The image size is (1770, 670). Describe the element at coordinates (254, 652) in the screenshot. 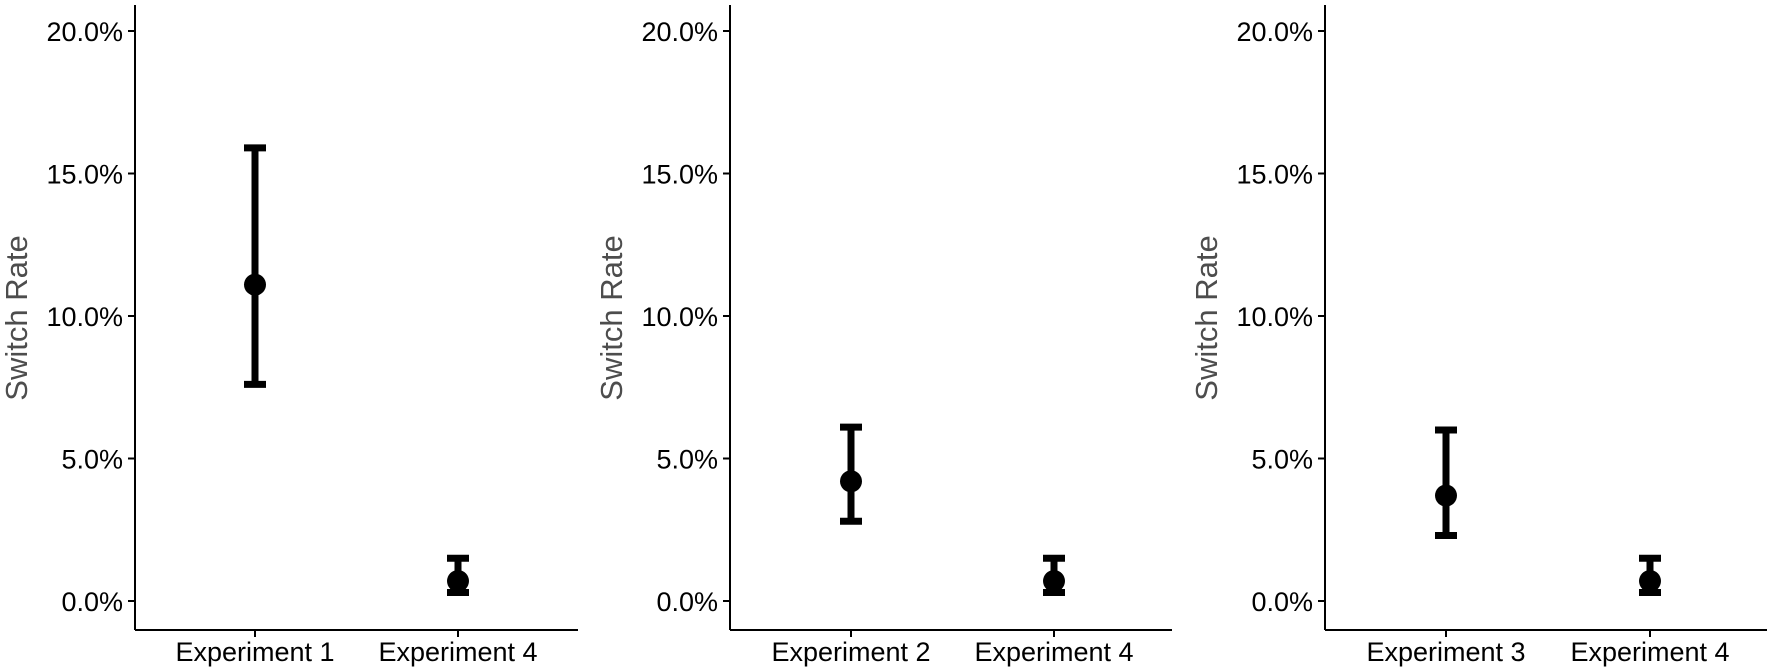

I see `x-tick-label: Experiment 1` at that location.